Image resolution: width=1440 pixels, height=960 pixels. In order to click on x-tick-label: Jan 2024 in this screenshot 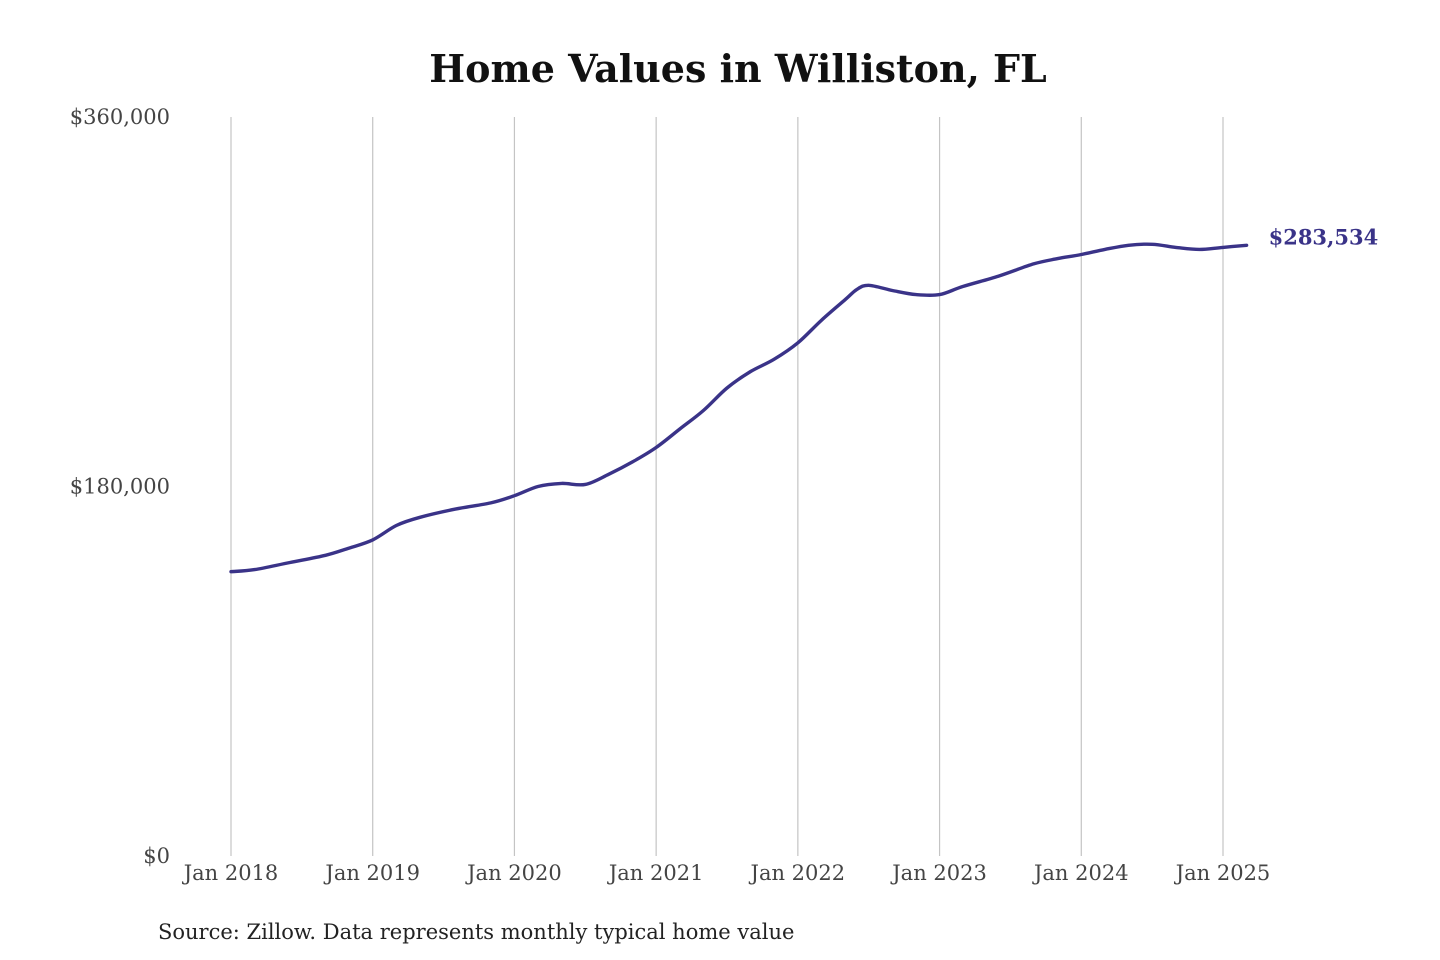, I will do `click(1080, 873)`.